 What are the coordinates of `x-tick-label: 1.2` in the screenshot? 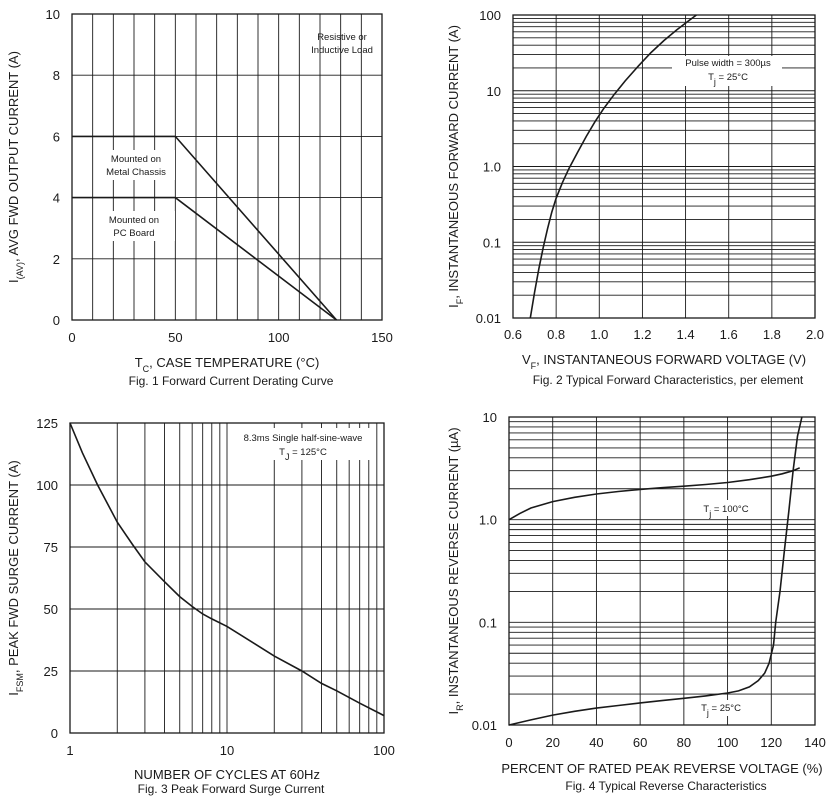 It's located at (642, 334).